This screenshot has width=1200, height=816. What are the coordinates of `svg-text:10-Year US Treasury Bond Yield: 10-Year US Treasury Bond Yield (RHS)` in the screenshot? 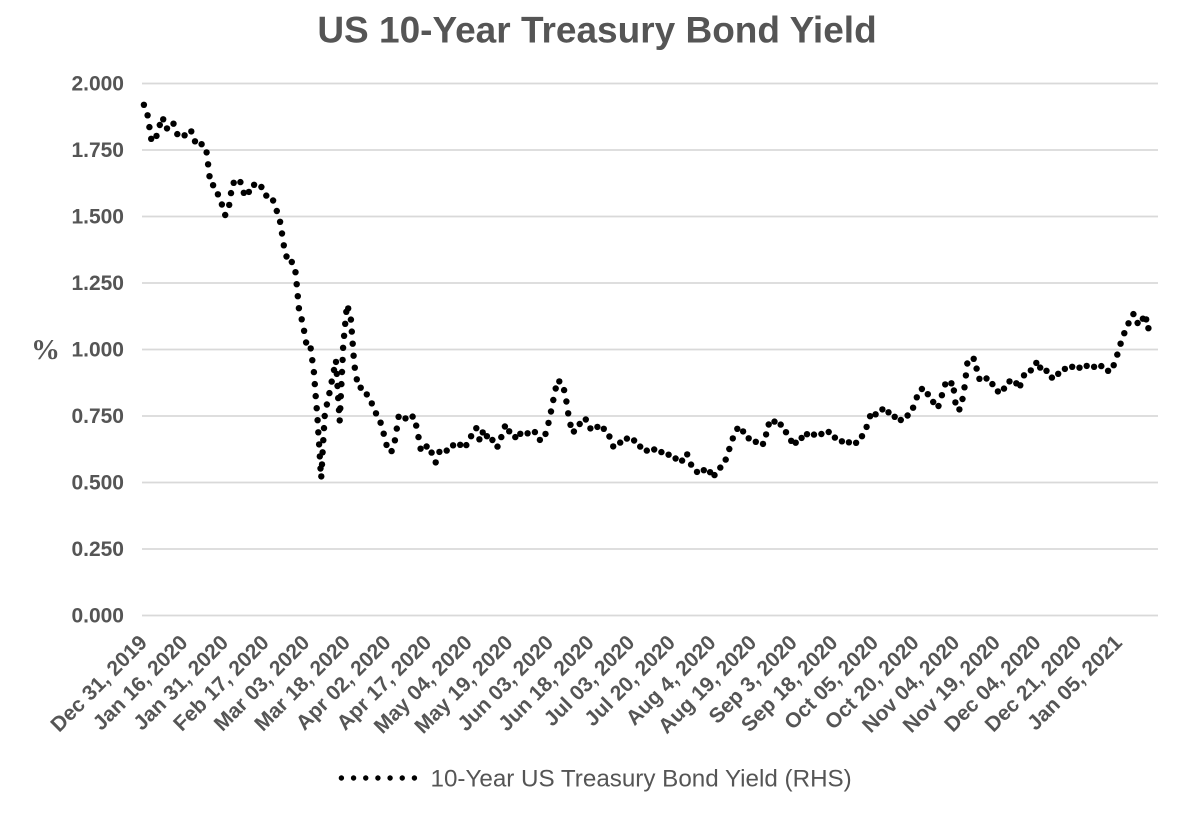 It's located at (641, 779).